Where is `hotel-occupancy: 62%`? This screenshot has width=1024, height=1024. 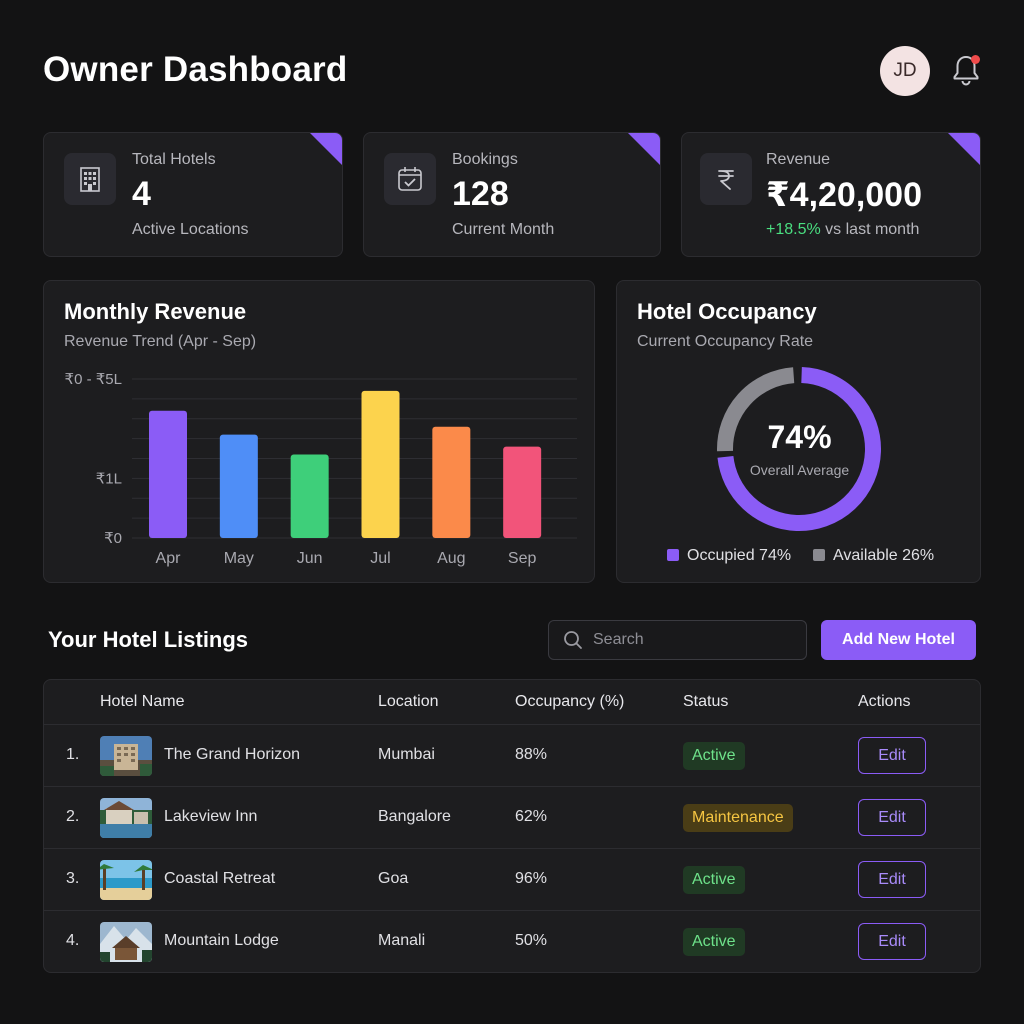
hotel-occupancy: 62% is located at coordinates (531, 816).